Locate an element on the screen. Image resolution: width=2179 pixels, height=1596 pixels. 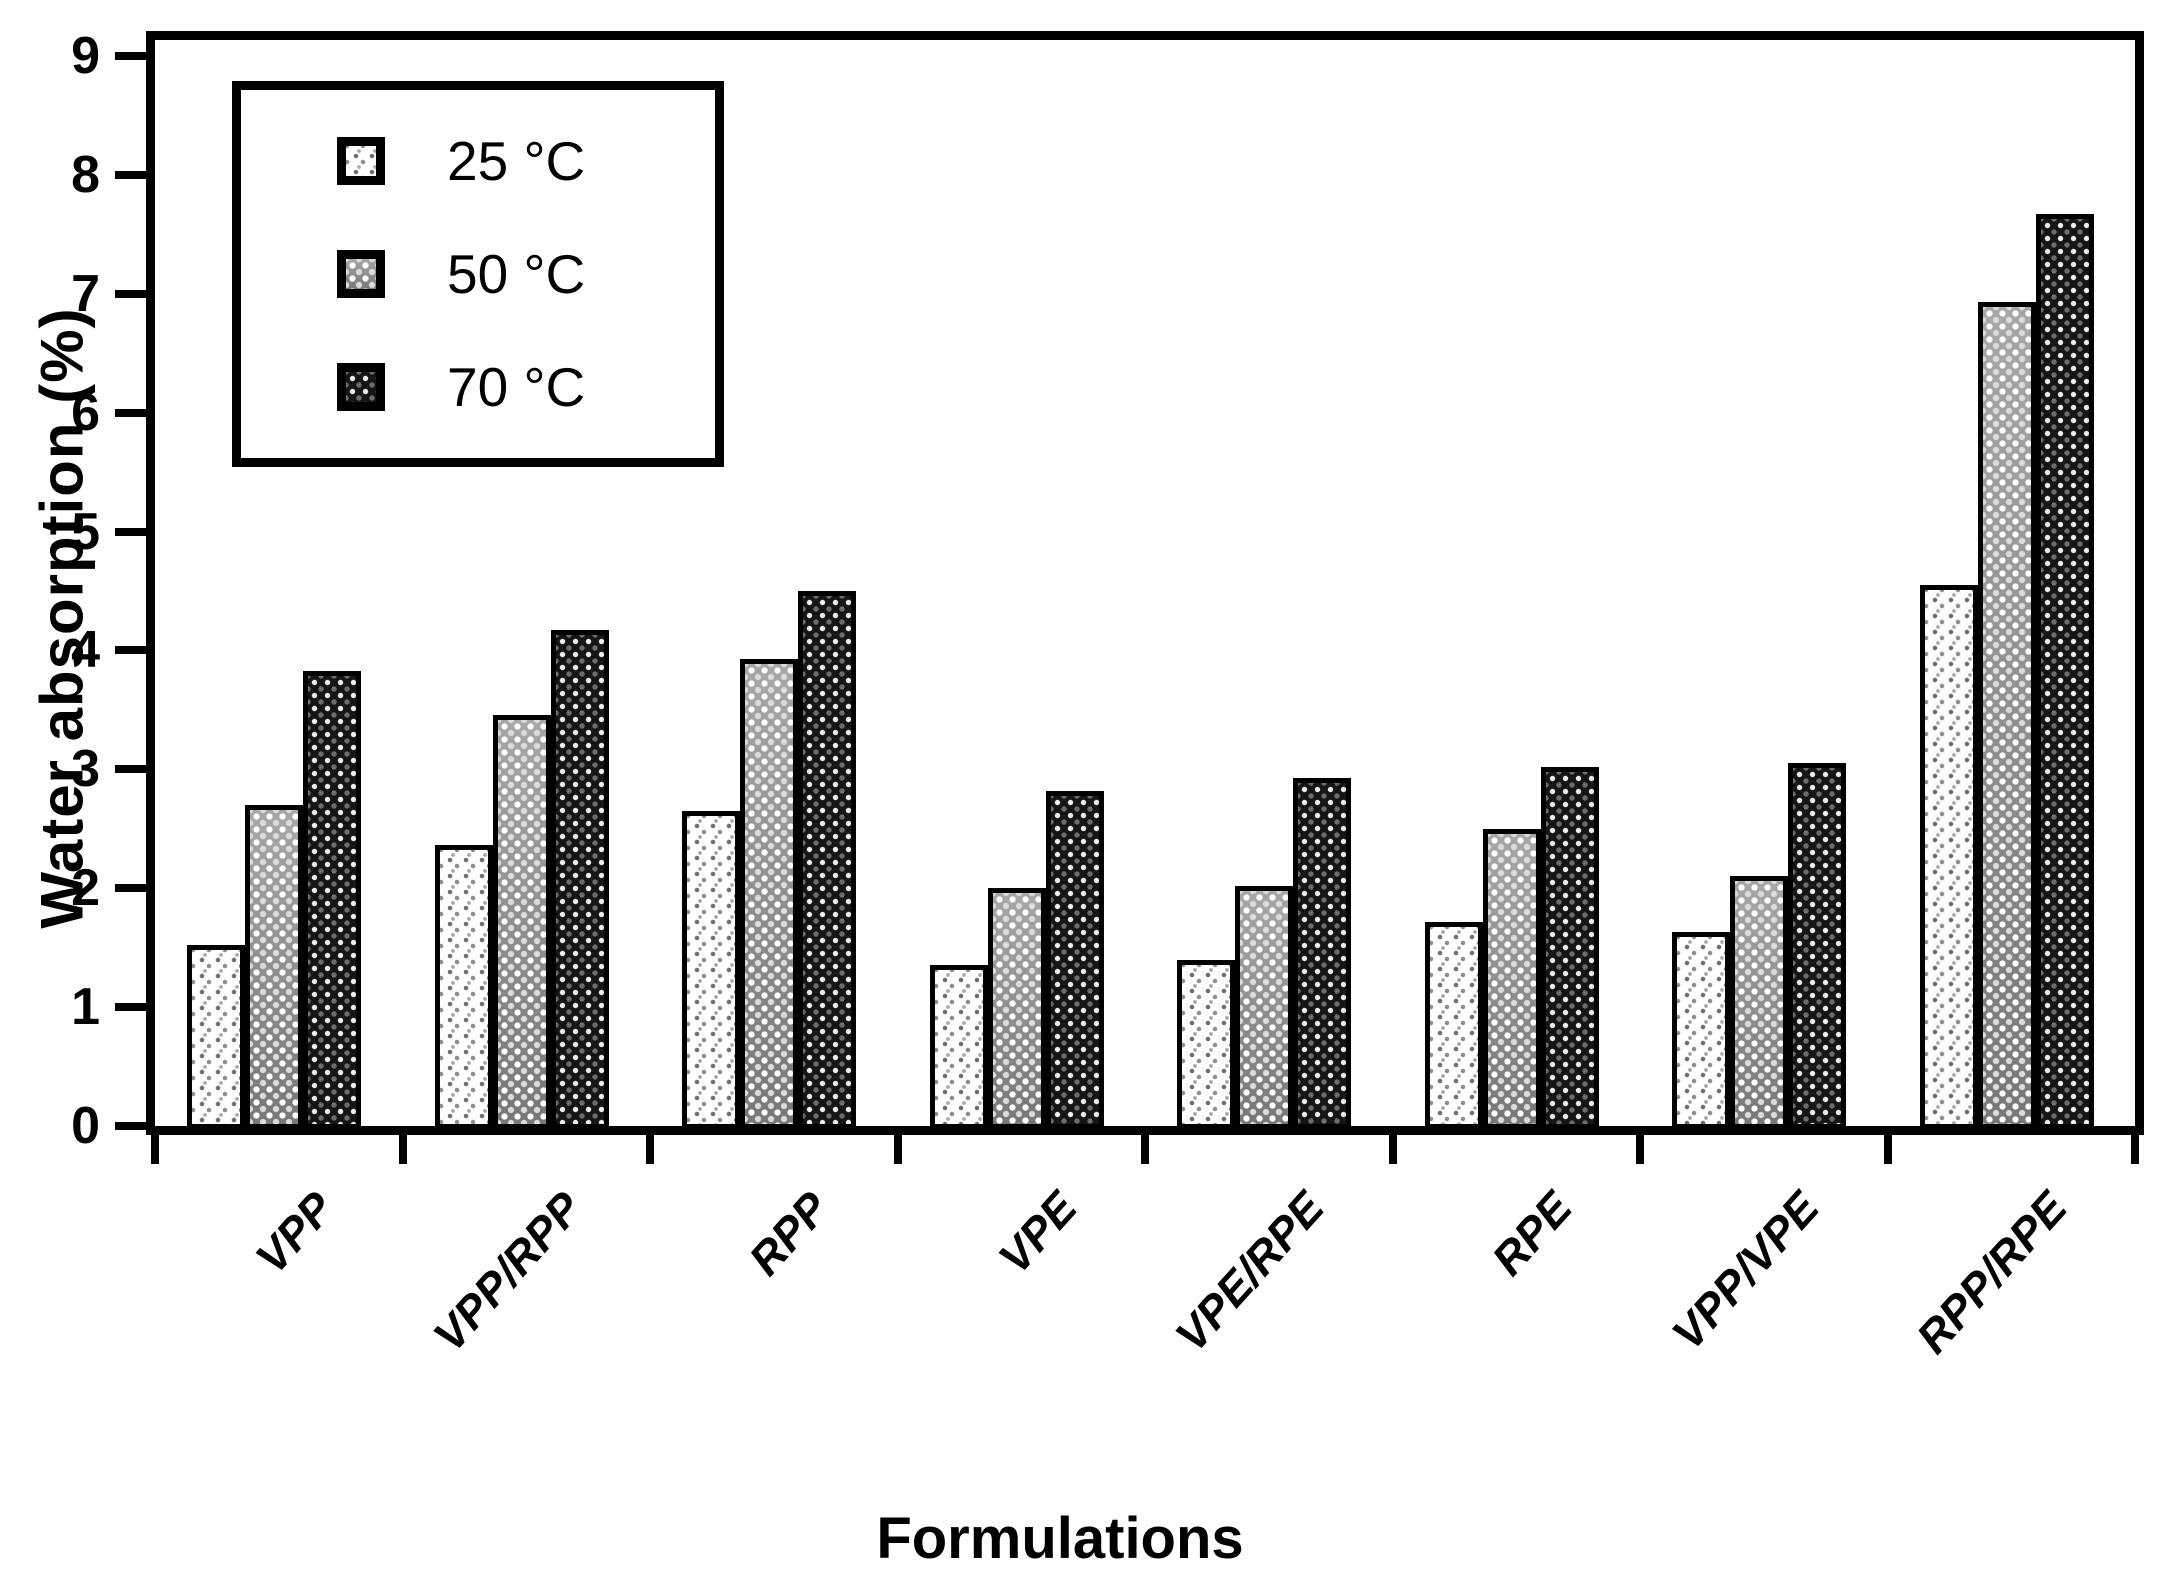
x-axis-category-label: VPE is located at coordinates (1037, 1232).